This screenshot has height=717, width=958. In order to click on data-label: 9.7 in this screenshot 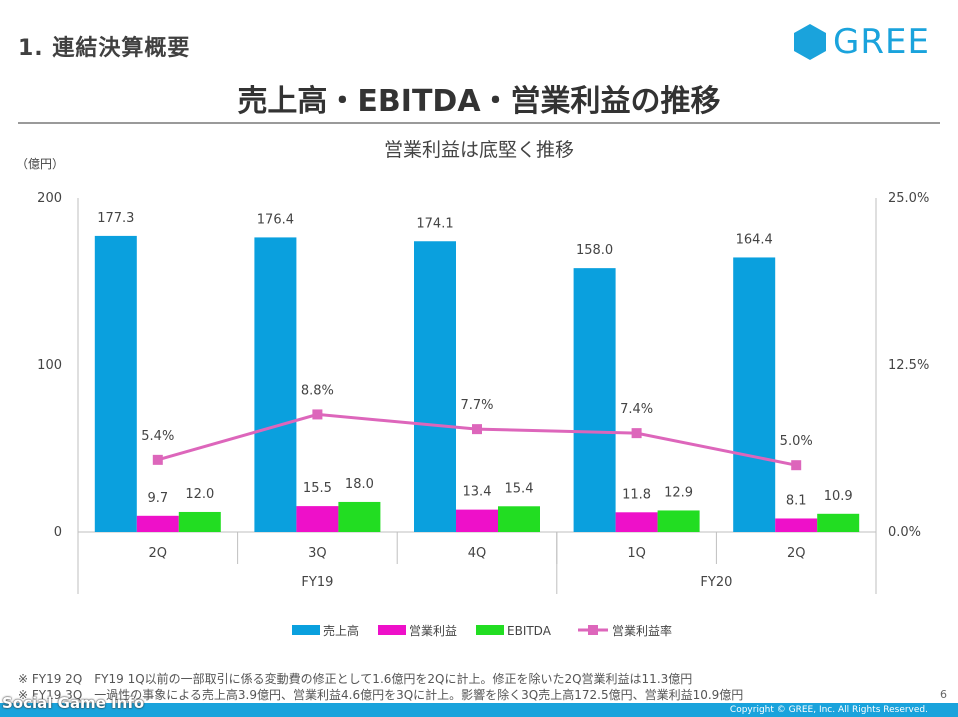, I will do `click(157, 498)`.